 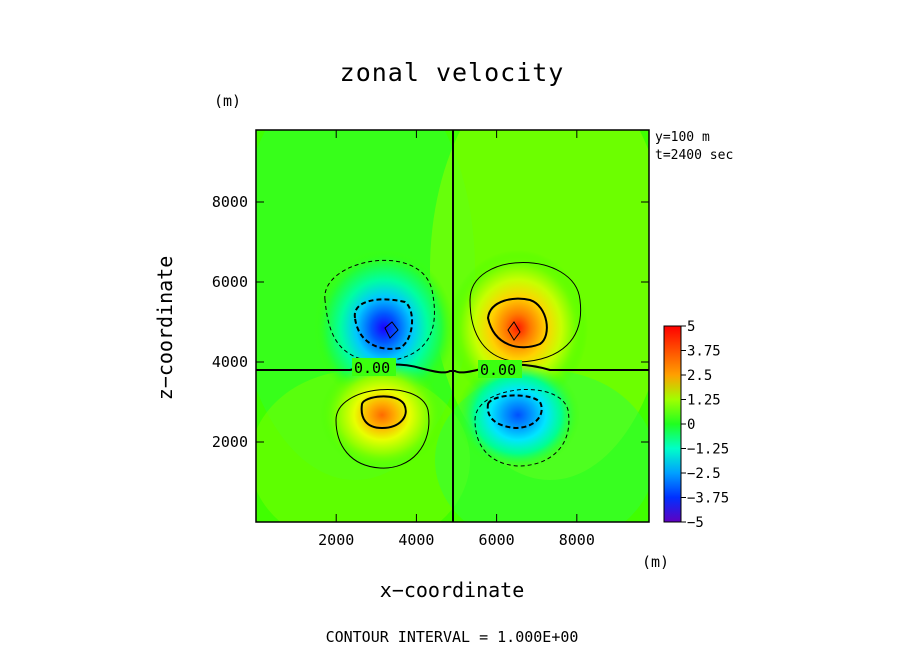 What do you see at coordinates (705, 425) in the screenshot?
I see `colorbar-ticks: 5 3.75 2.5 1.25 0 −1.25 −2.5 −3.75 −5` at bounding box center [705, 425].